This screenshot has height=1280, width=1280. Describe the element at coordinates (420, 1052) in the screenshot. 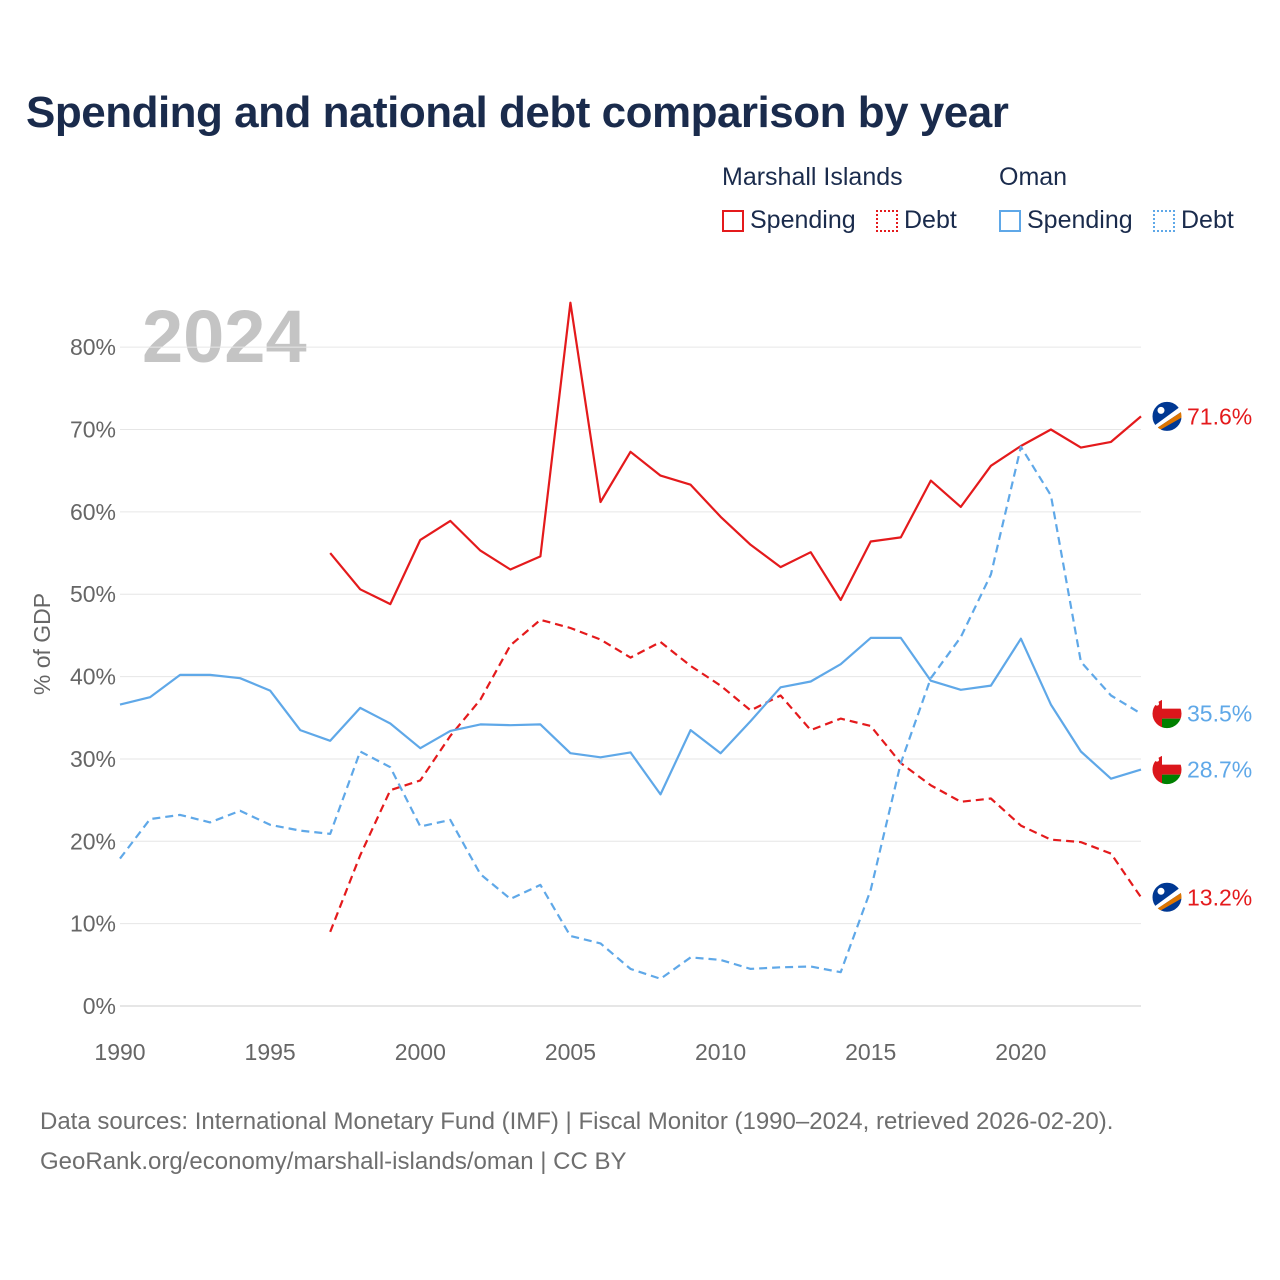

I see `x-tick-label: 2000` at that location.